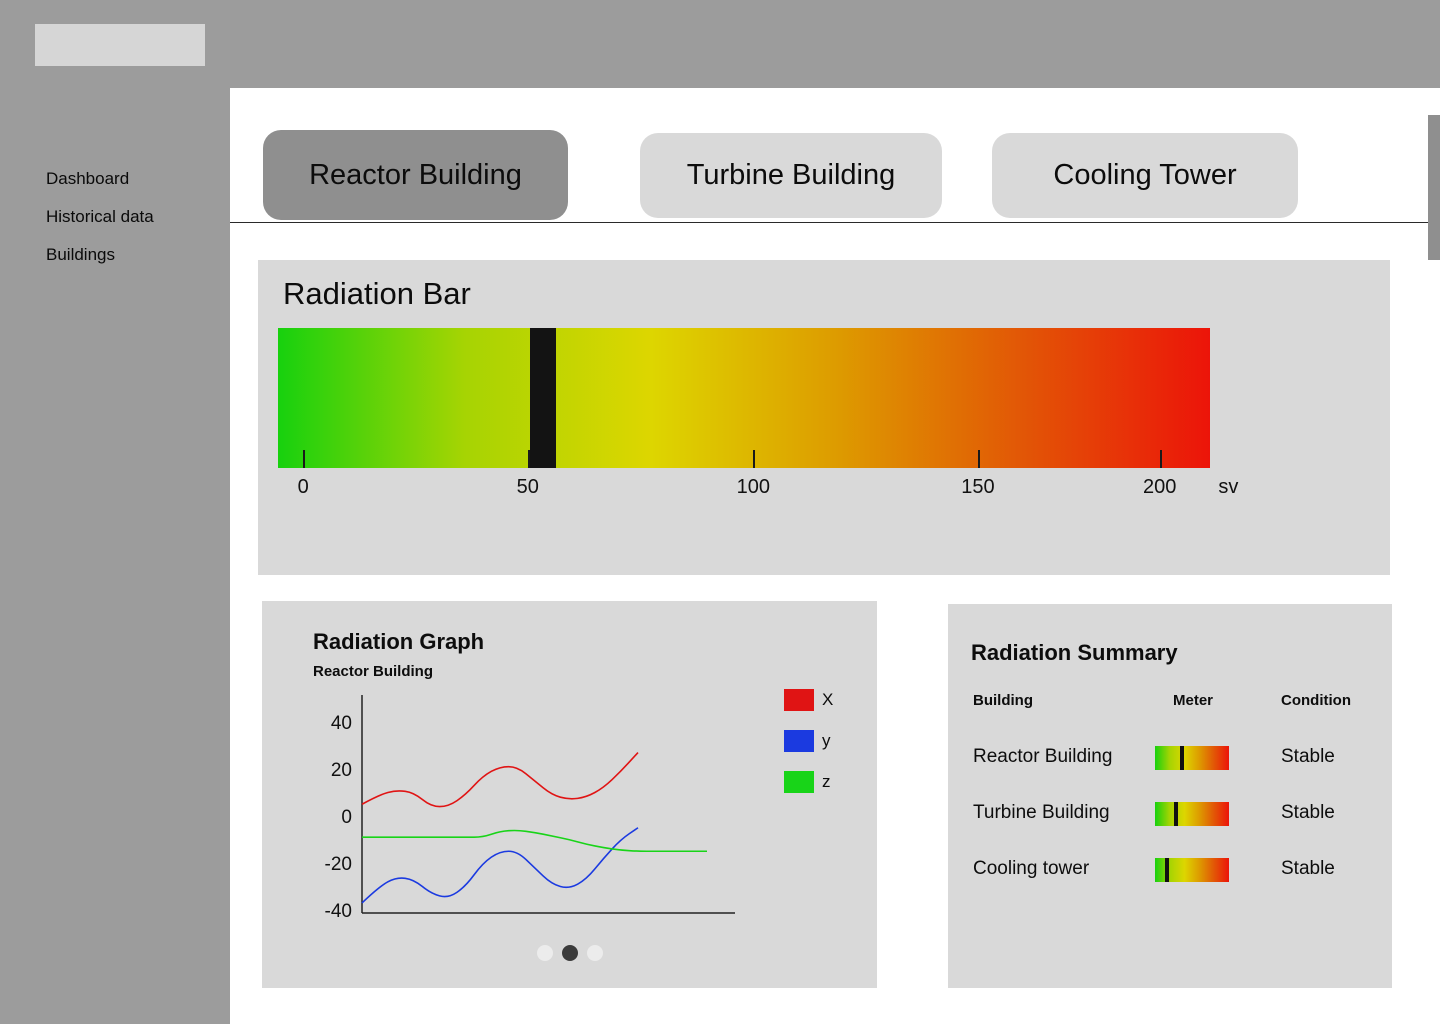 The image size is (1440, 1024). I want to click on top-bar, so click(720, 44).